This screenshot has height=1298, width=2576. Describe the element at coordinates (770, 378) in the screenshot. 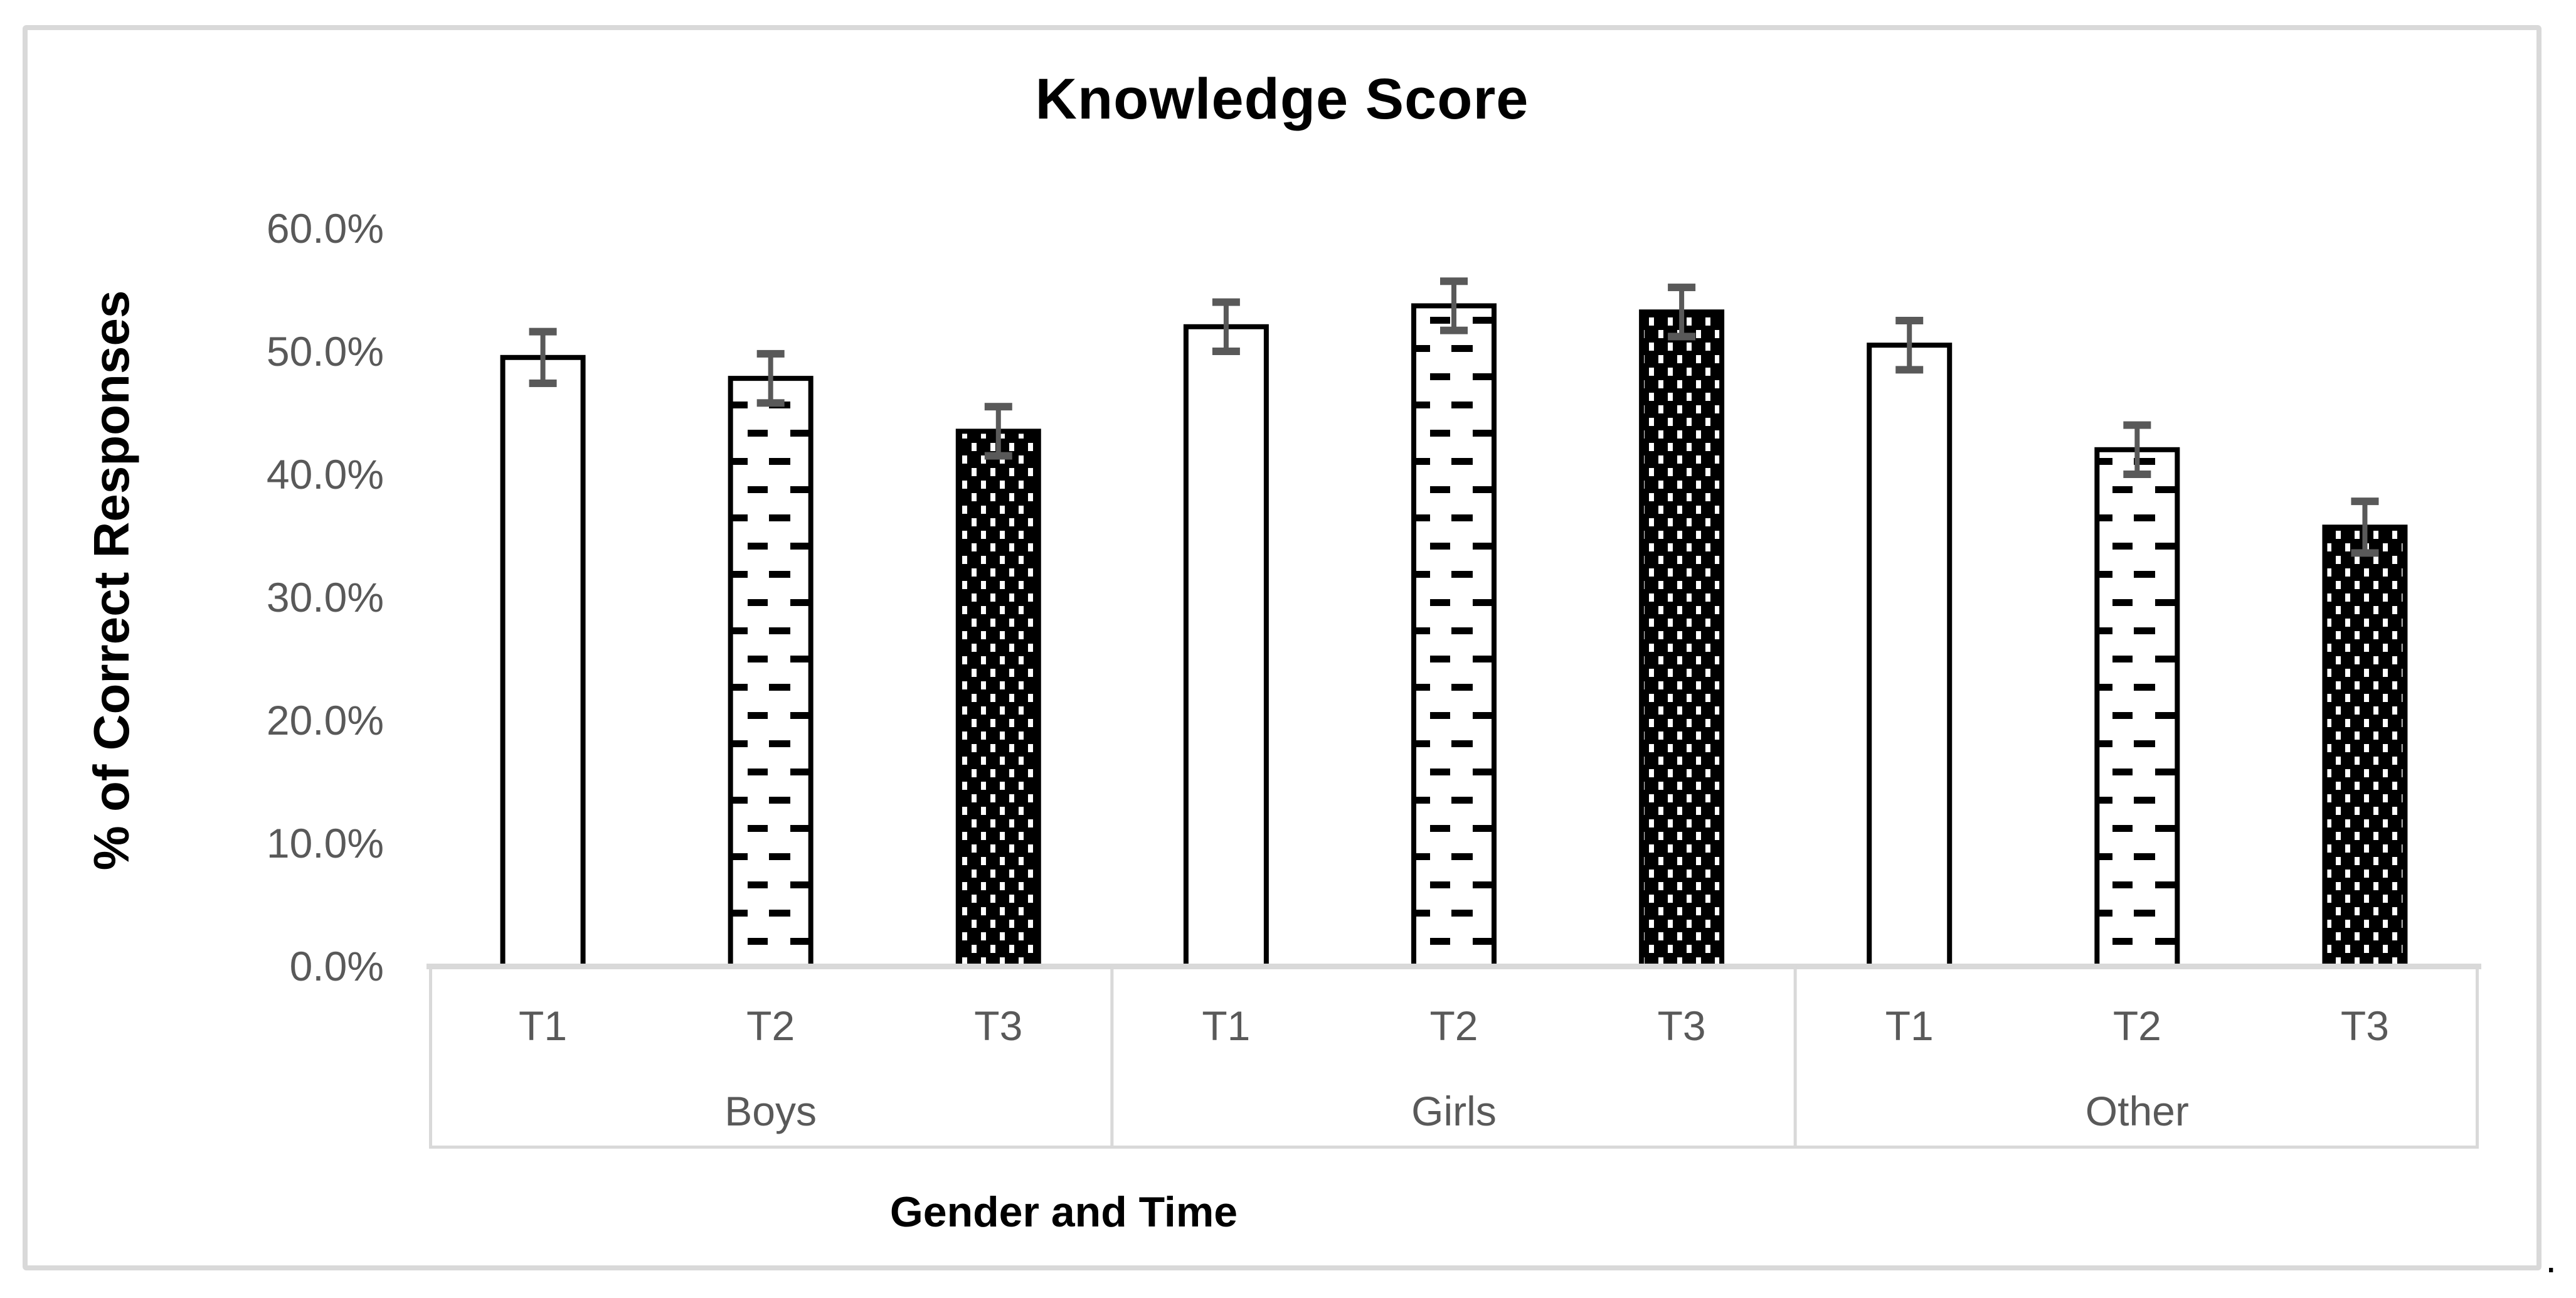

I see `error-bar-boys-t2` at that location.